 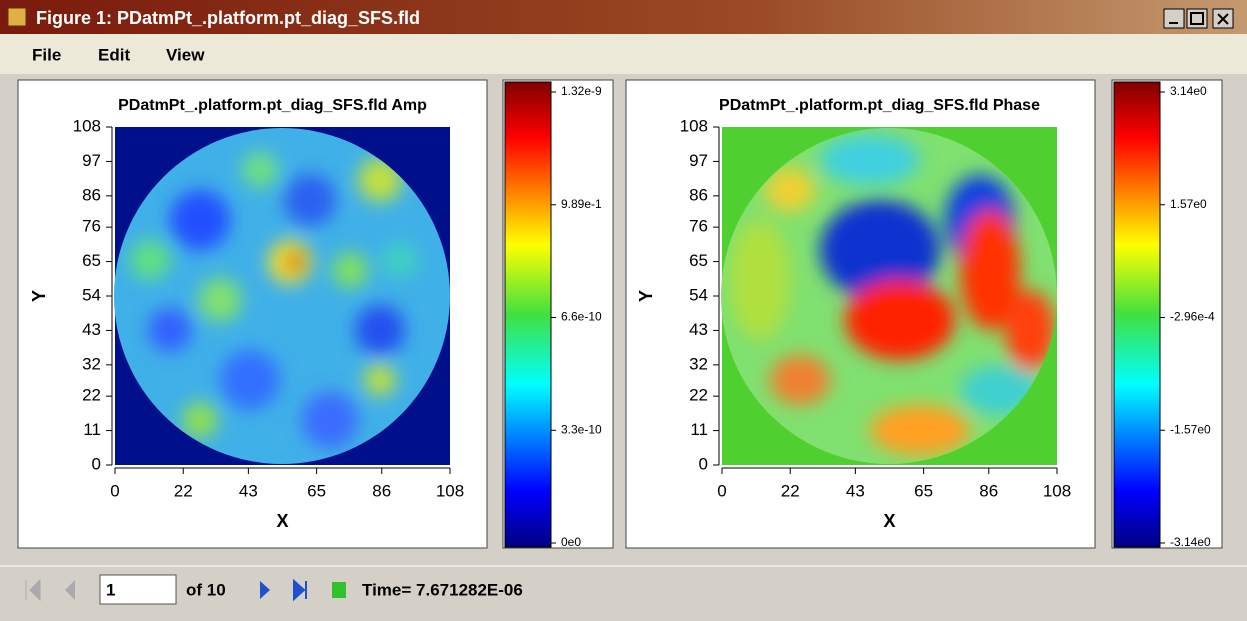 What do you see at coordinates (623, 54) in the screenshot?
I see `menu-bar` at bounding box center [623, 54].